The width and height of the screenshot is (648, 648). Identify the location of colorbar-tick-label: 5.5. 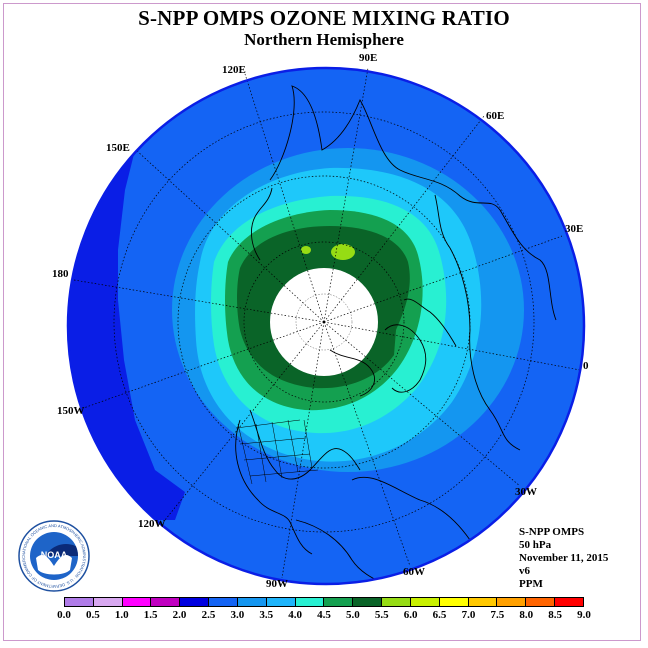
(381, 615).